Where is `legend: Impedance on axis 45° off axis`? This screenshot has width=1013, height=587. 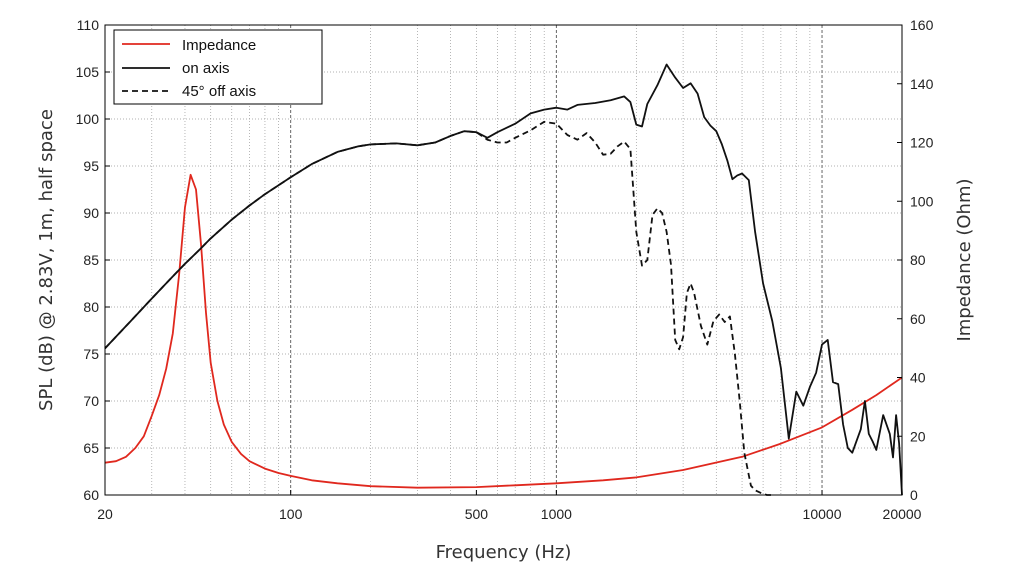 legend: Impedance on axis 45° off axis is located at coordinates (218, 67).